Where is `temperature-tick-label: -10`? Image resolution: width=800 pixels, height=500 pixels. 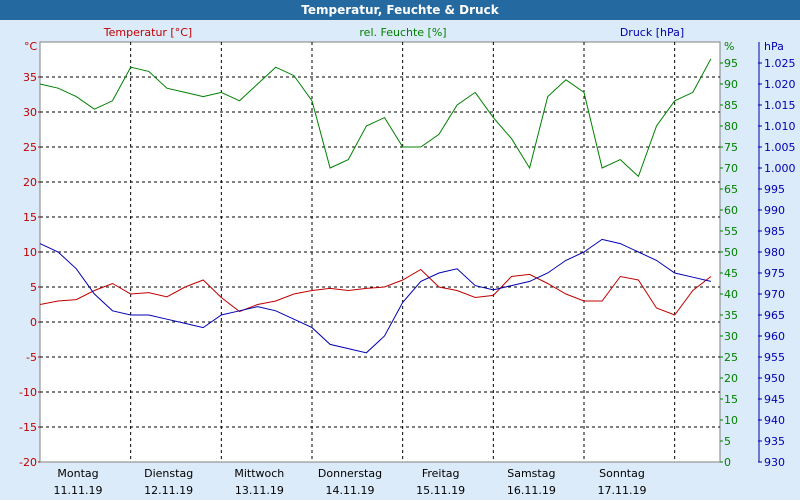 temperature-tick-label: -10 is located at coordinates (28, 392).